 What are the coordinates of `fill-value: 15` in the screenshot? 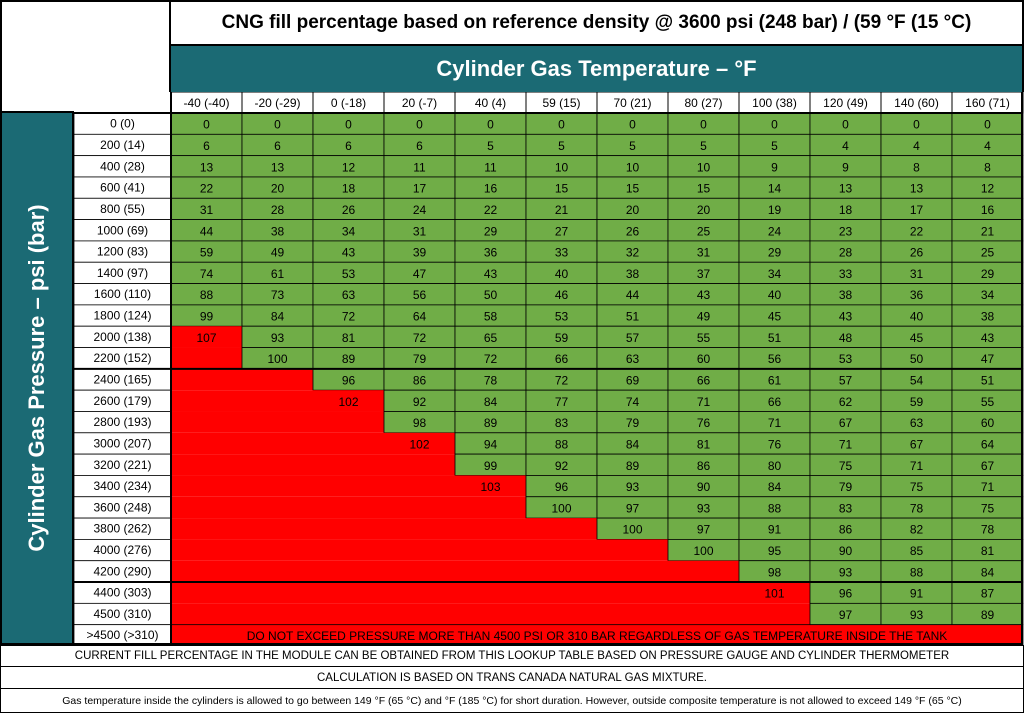 It's located at (704, 189).